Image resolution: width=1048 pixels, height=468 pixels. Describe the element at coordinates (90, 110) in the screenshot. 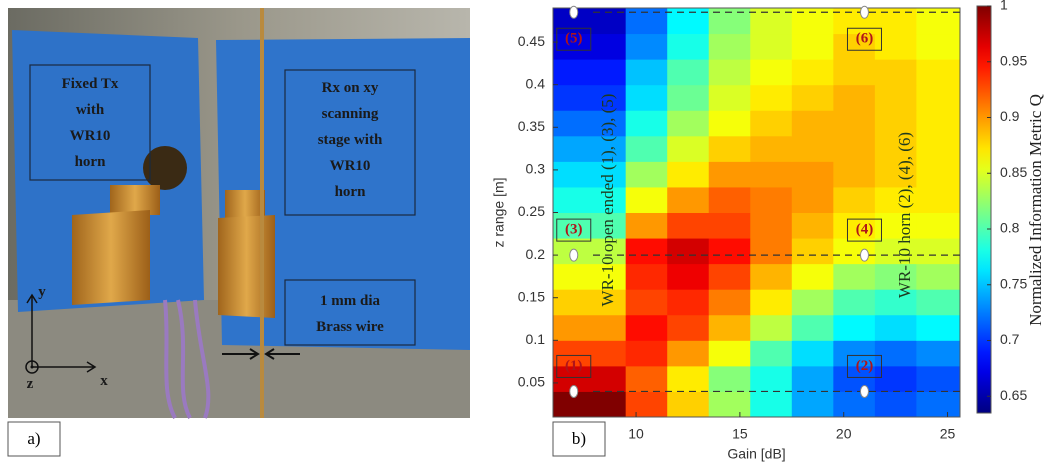

I see `label-line: with` at that location.